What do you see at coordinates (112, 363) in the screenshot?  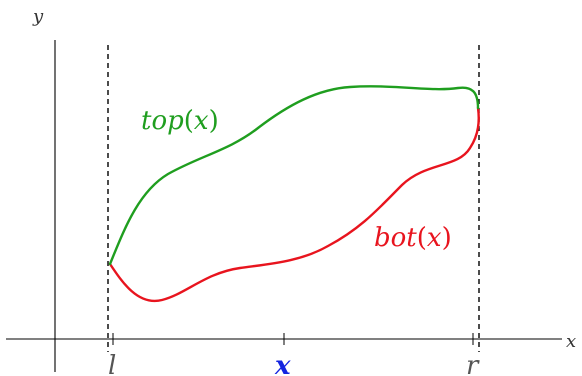 I see `marker-l: l` at bounding box center [112, 363].